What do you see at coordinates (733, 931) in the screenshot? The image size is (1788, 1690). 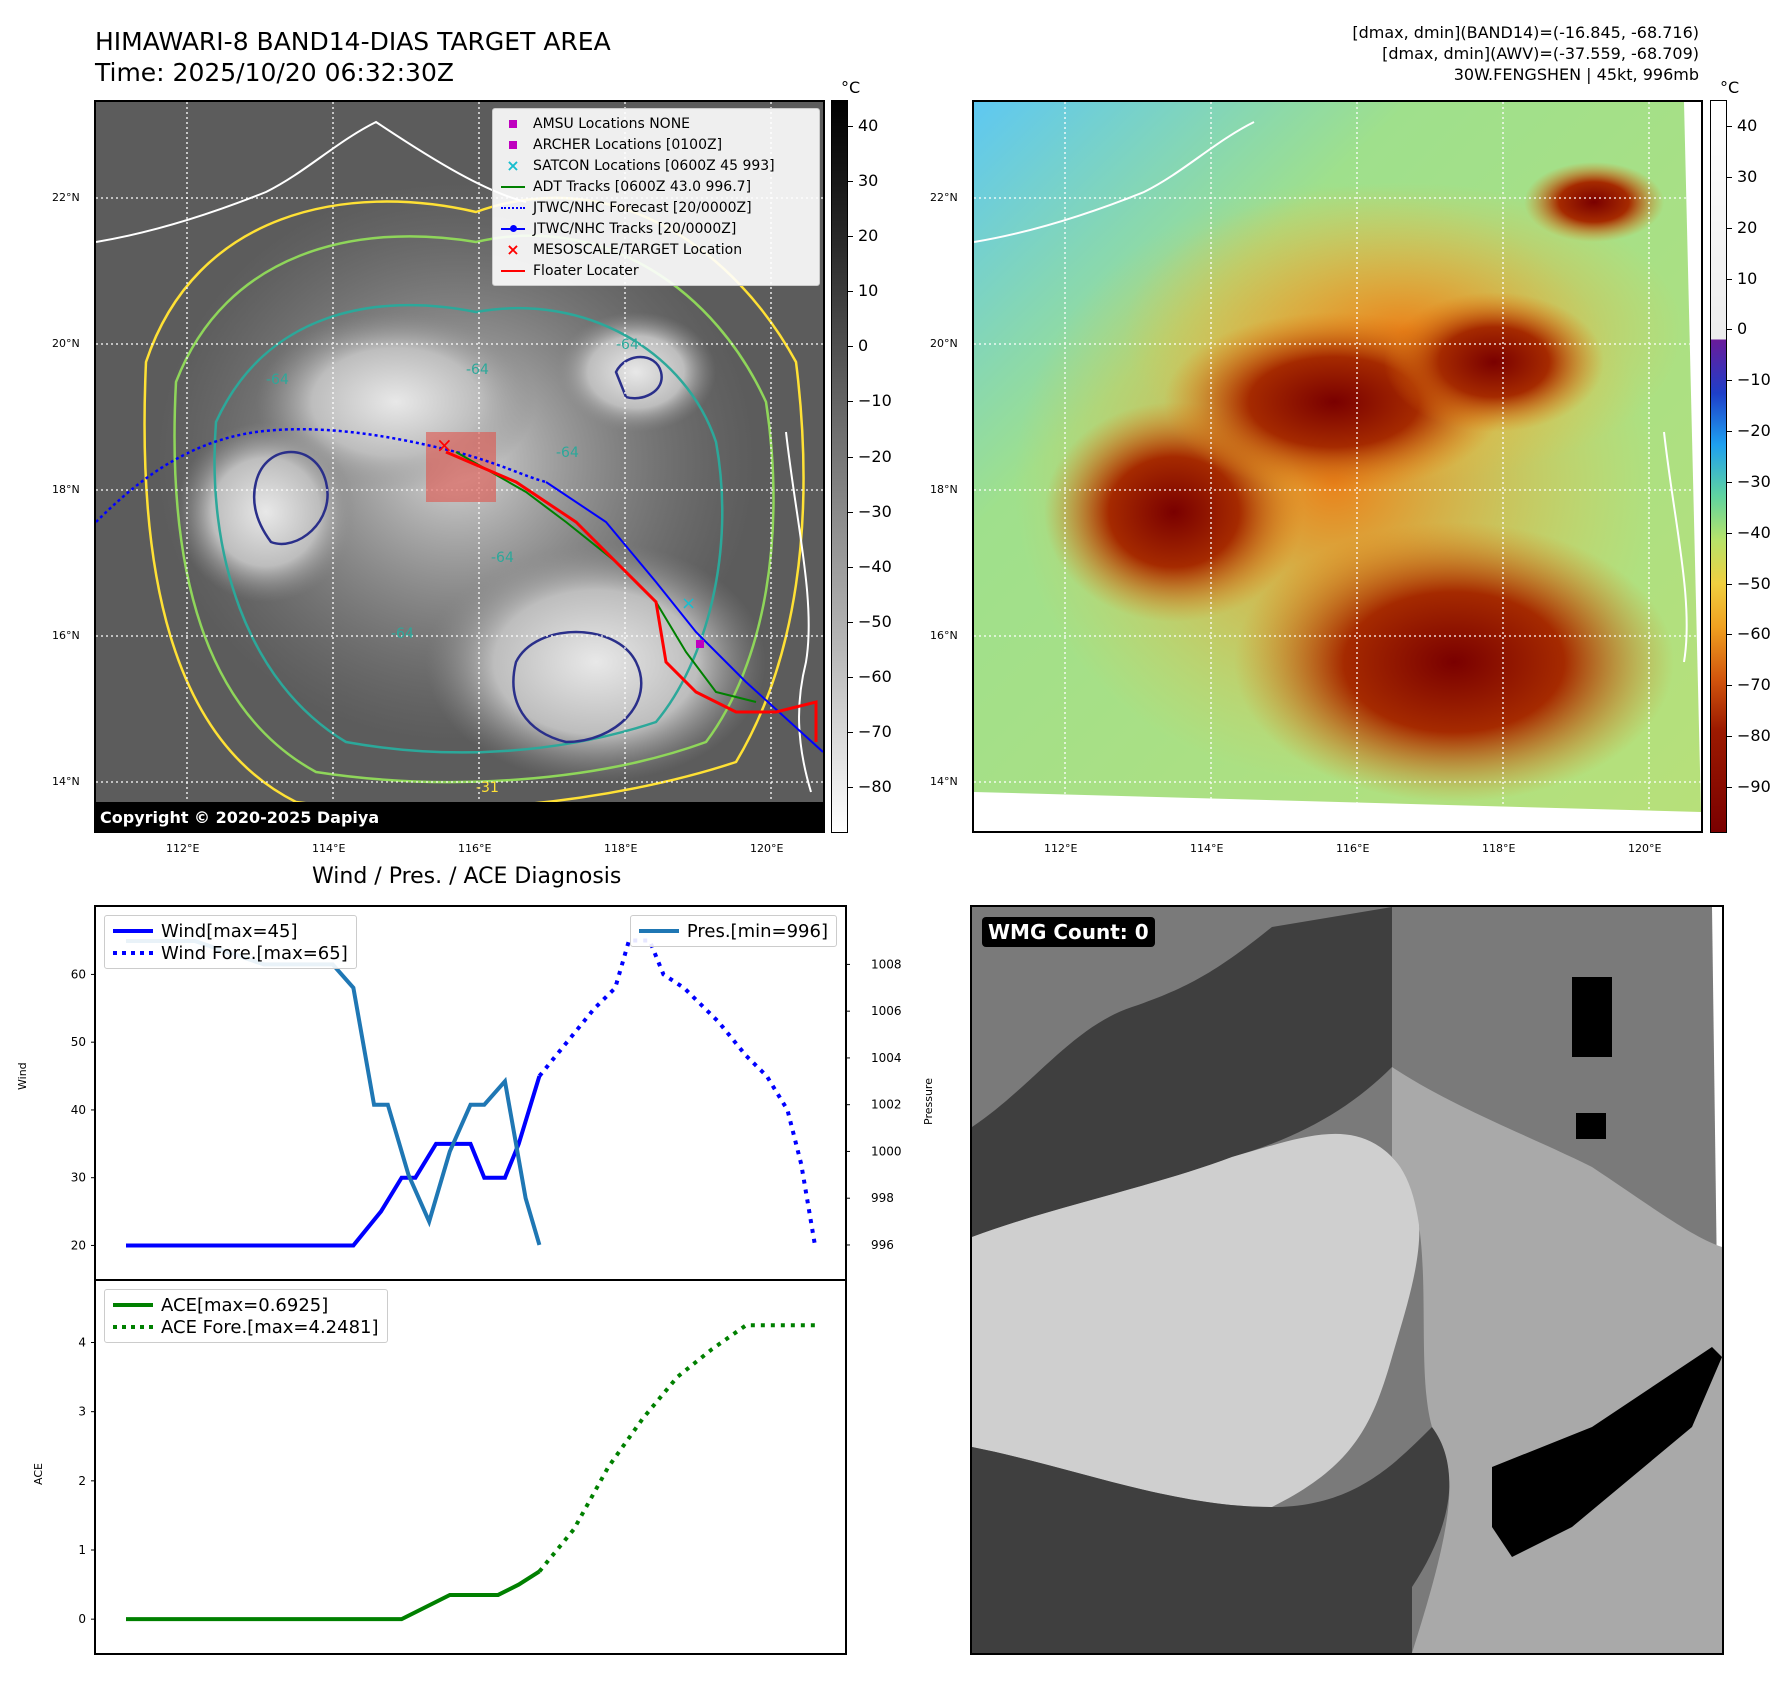 I see `pressure-legend: Pres.[min=996]` at bounding box center [733, 931].